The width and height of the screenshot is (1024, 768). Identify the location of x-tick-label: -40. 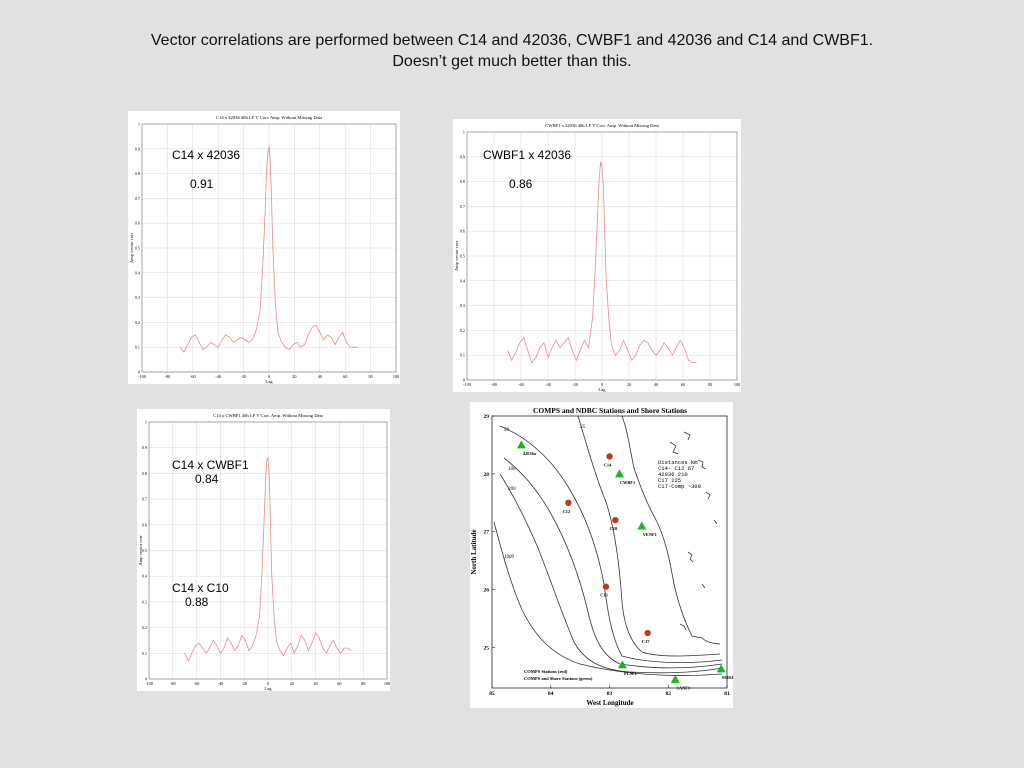
(548, 384).